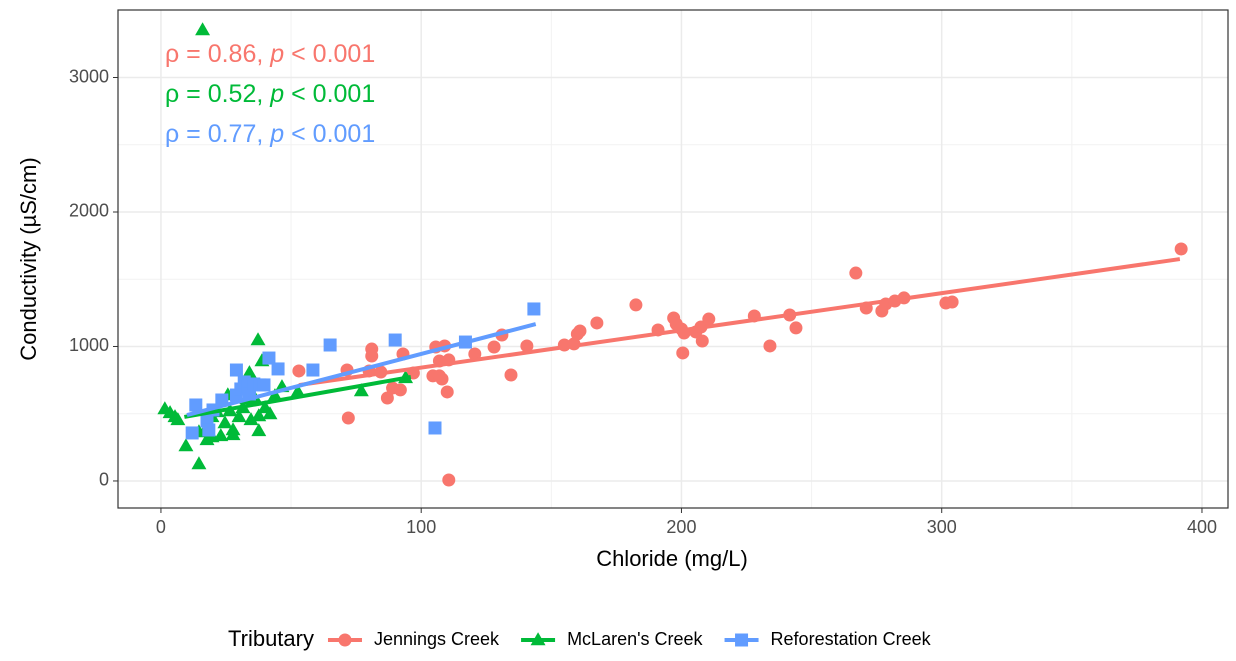  I want to click on x-tick-label: 400, so click(1202, 527).